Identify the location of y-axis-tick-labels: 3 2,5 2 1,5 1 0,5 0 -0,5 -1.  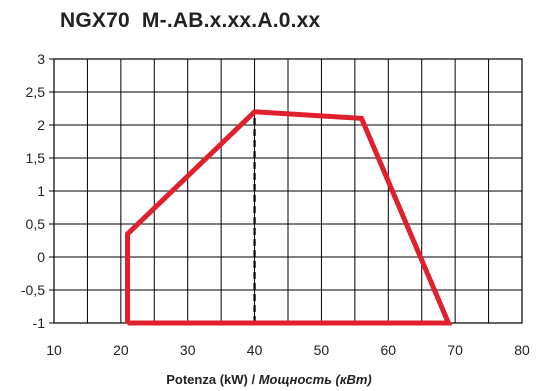
(37, 191).